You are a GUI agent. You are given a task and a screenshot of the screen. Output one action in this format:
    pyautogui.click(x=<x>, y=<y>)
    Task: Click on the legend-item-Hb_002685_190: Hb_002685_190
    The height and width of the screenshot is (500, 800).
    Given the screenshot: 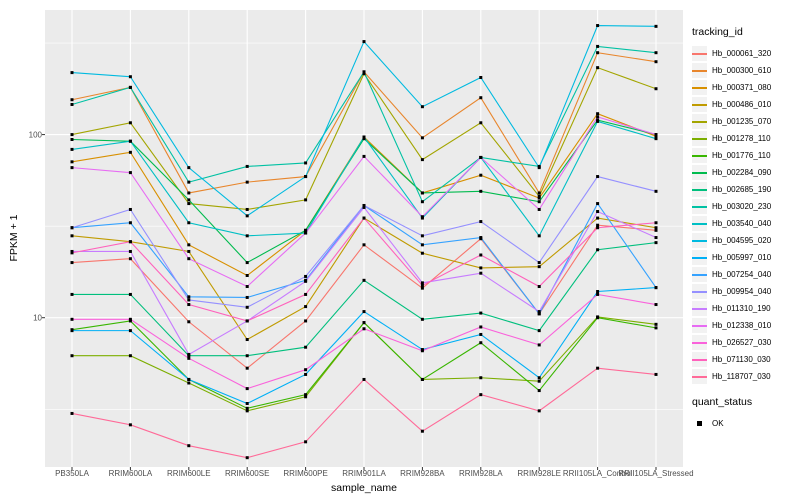 What is the action you would take?
    pyautogui.click(x=745, y=189)
    